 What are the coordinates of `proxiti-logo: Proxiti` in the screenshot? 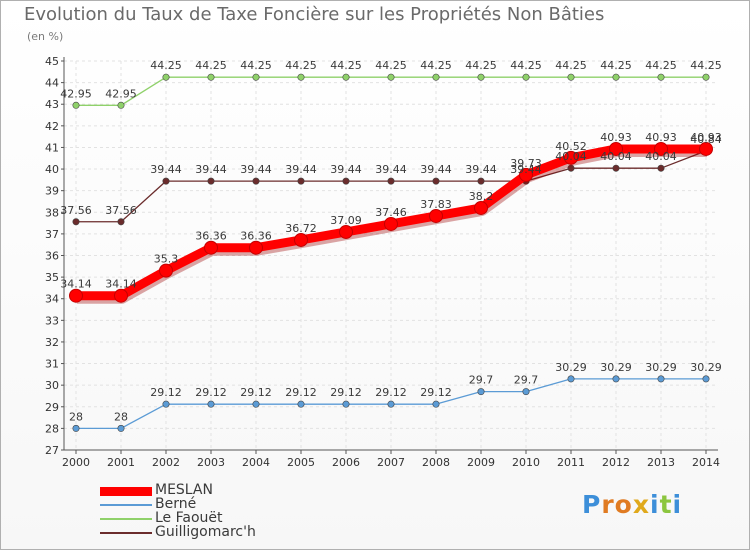 It's located at (632, 504).